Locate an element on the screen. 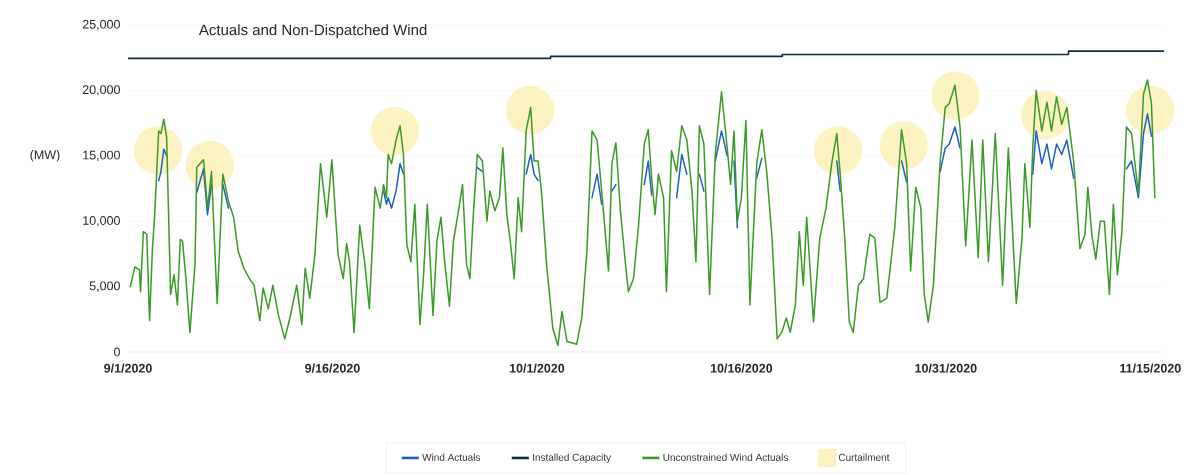 This screenshot has width=1186, height=475. y-tick-label: 15,000 is located at coordinates (101, 155).